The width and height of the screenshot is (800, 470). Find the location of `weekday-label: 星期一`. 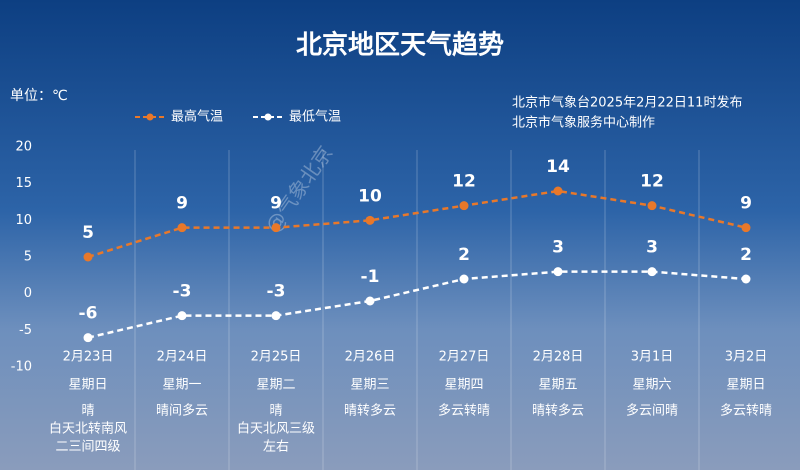

weekday-label: 星期一 is located at coordinates (181, 385).